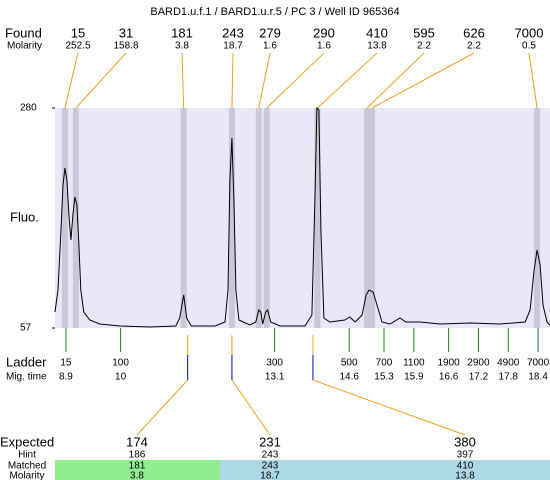 Image resolution: width=550 pixels, height=480 pixels. I want to click on hint-size: 186, so click(137, 455).